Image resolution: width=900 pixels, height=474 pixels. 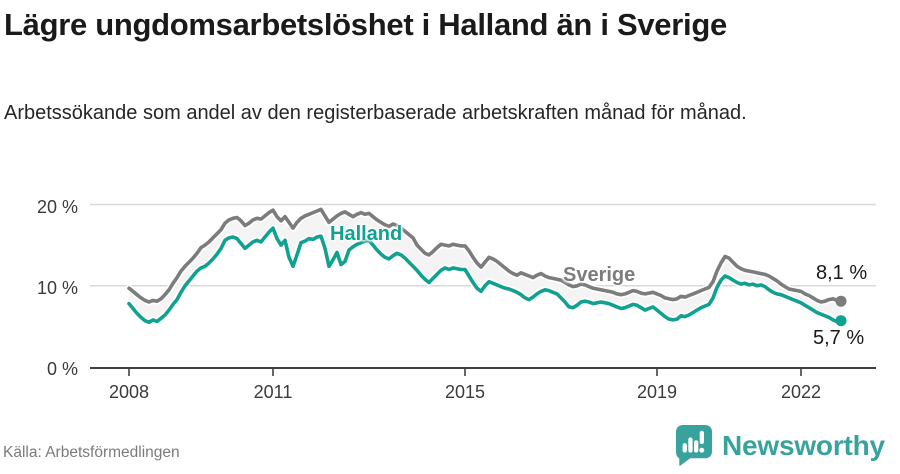 I want to click on newsworthy-brand: Newsworthy, so click(x=786, y=445).